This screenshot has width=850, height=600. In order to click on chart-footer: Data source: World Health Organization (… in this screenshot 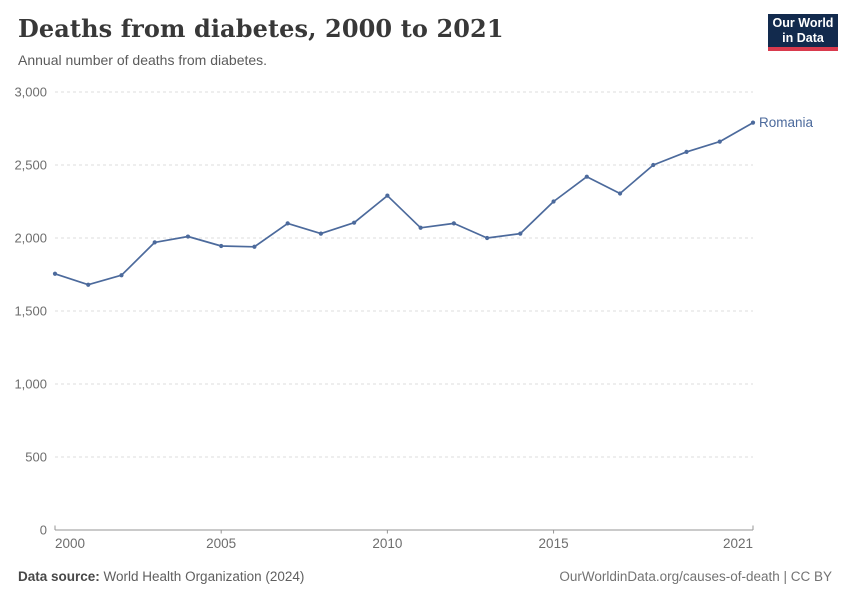, I will do `click(425, 576)`.